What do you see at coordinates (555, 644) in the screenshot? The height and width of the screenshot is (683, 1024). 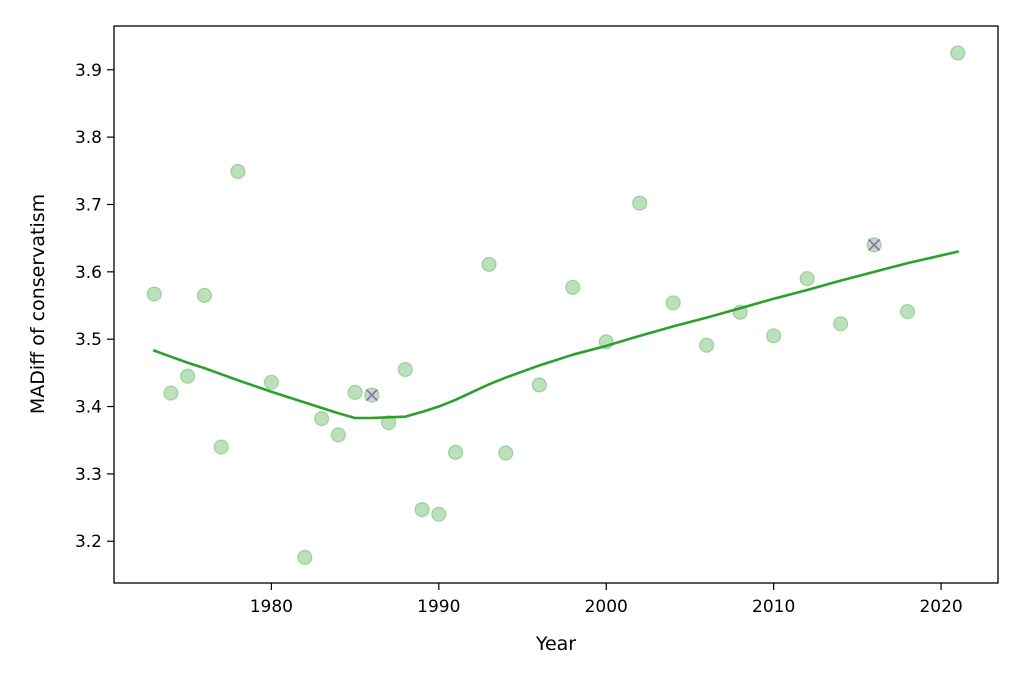 I see `x-axis-label: Year` at bounding box center [555, 644].